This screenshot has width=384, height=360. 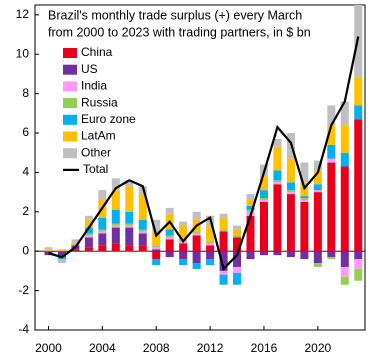 What do you see at coordinates (99, 102) in the screenshot?
I see `legend-label: Russia` at bounding box center [99, 102].